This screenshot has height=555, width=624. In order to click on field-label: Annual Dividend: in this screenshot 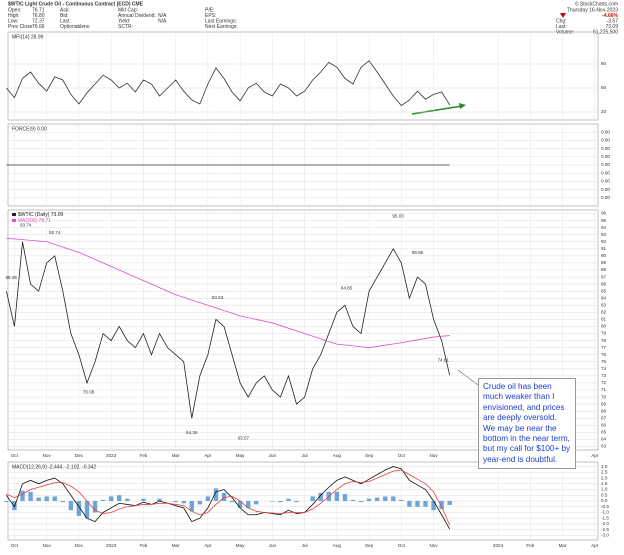, I will do `click(137, 16)`.